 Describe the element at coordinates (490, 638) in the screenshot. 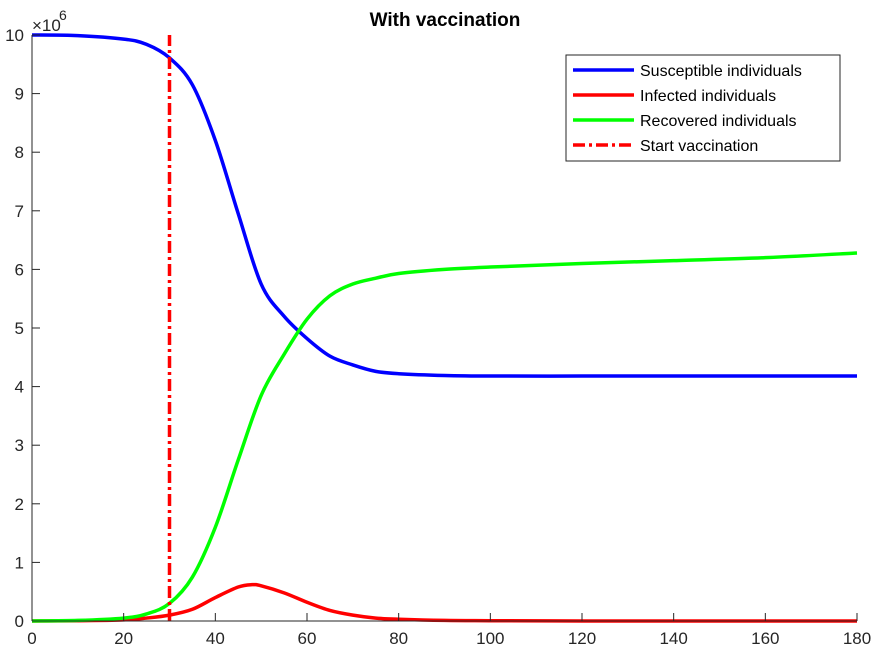

I see `x-tick-label: 100` at that location.